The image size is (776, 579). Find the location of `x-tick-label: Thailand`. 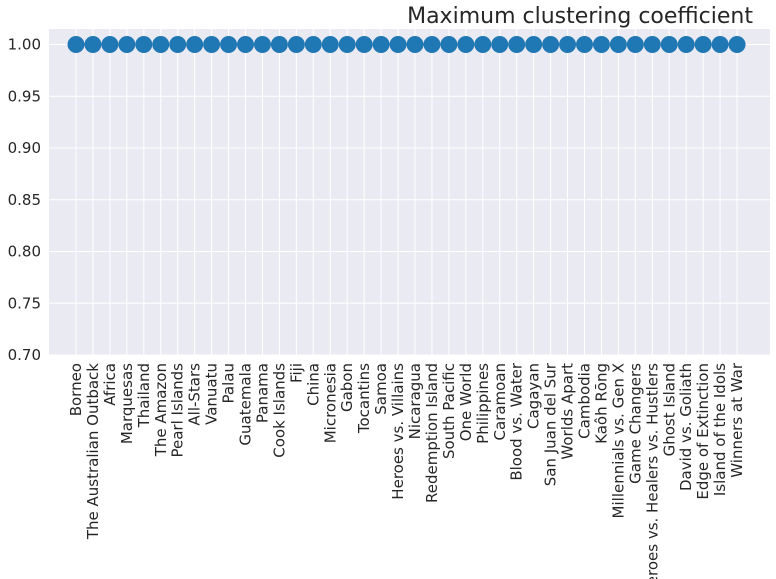

x-tick-label: Thailand is located at coordinates (144, 395).